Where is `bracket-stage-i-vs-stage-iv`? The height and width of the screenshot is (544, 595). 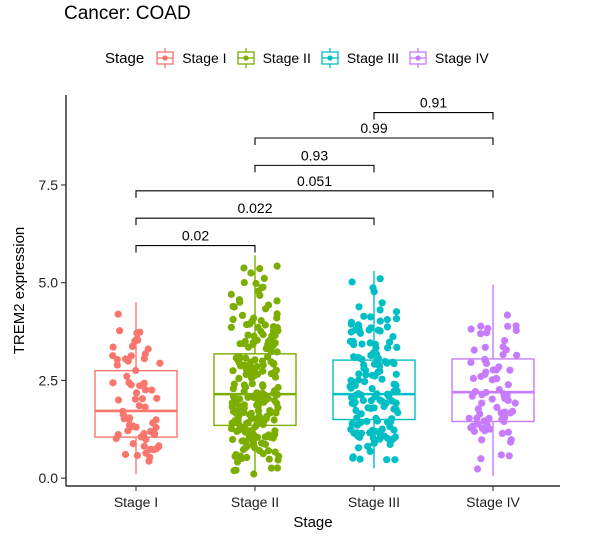
bracket-stage-i-vs-stage-iv is located at coordinates (314, 194).